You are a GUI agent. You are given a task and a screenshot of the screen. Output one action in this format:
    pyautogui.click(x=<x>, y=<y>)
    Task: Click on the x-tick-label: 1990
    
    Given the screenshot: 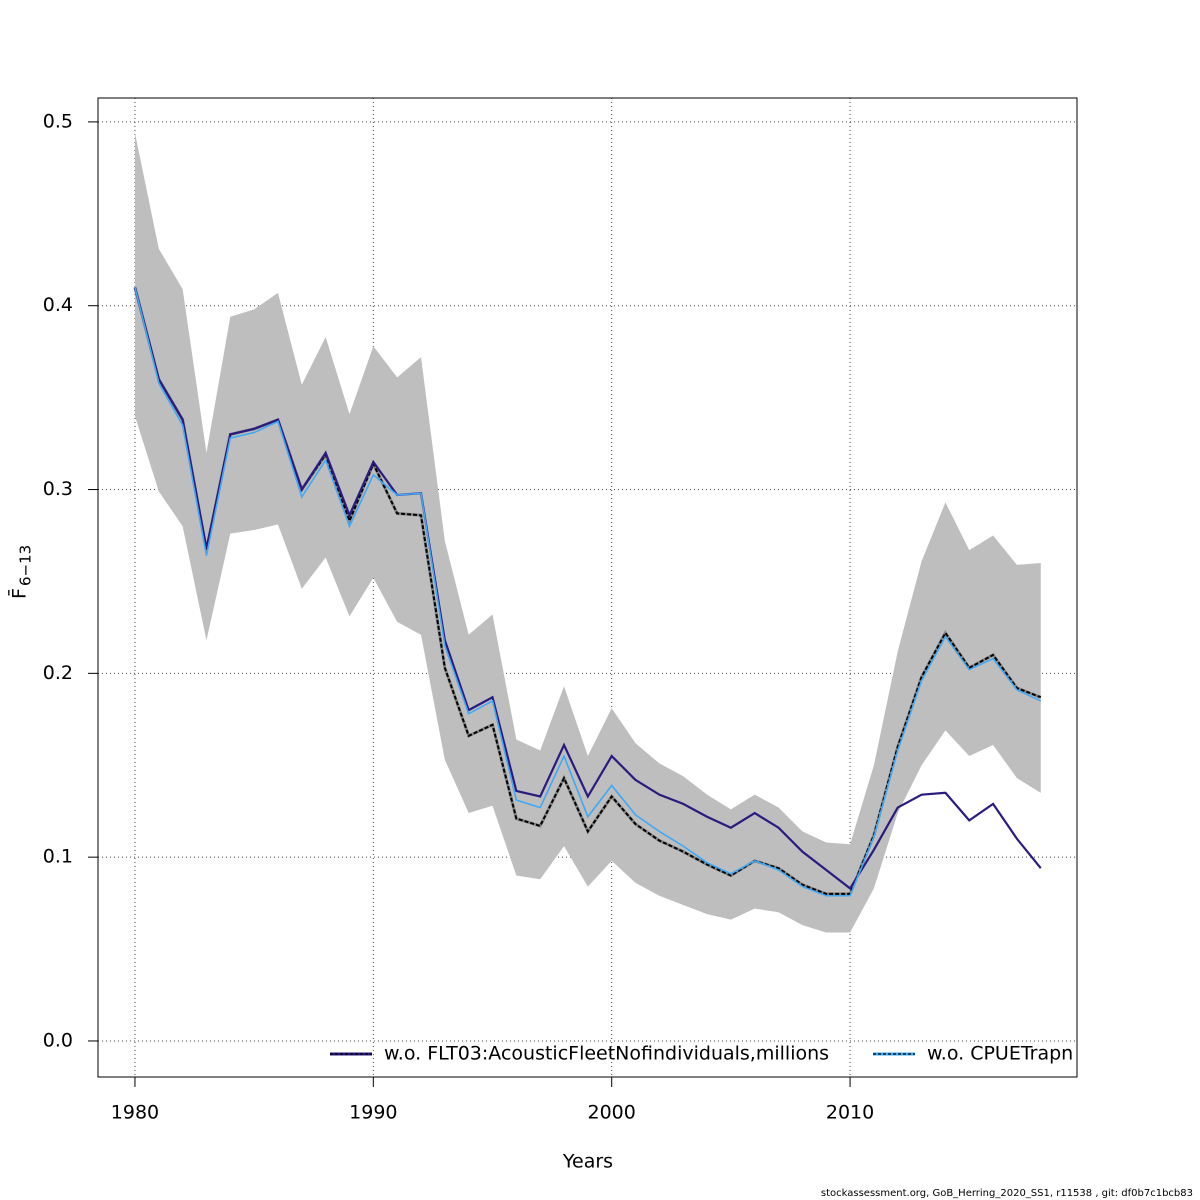 What is the action you would take?
    pyautogui.click(x=373, y=1113)
    